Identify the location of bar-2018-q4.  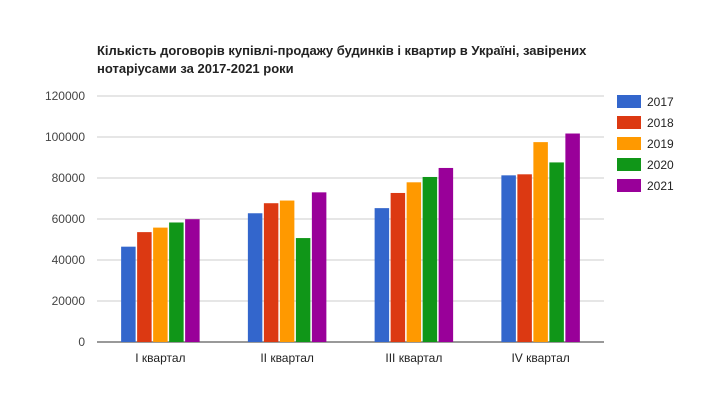
(524, 258).